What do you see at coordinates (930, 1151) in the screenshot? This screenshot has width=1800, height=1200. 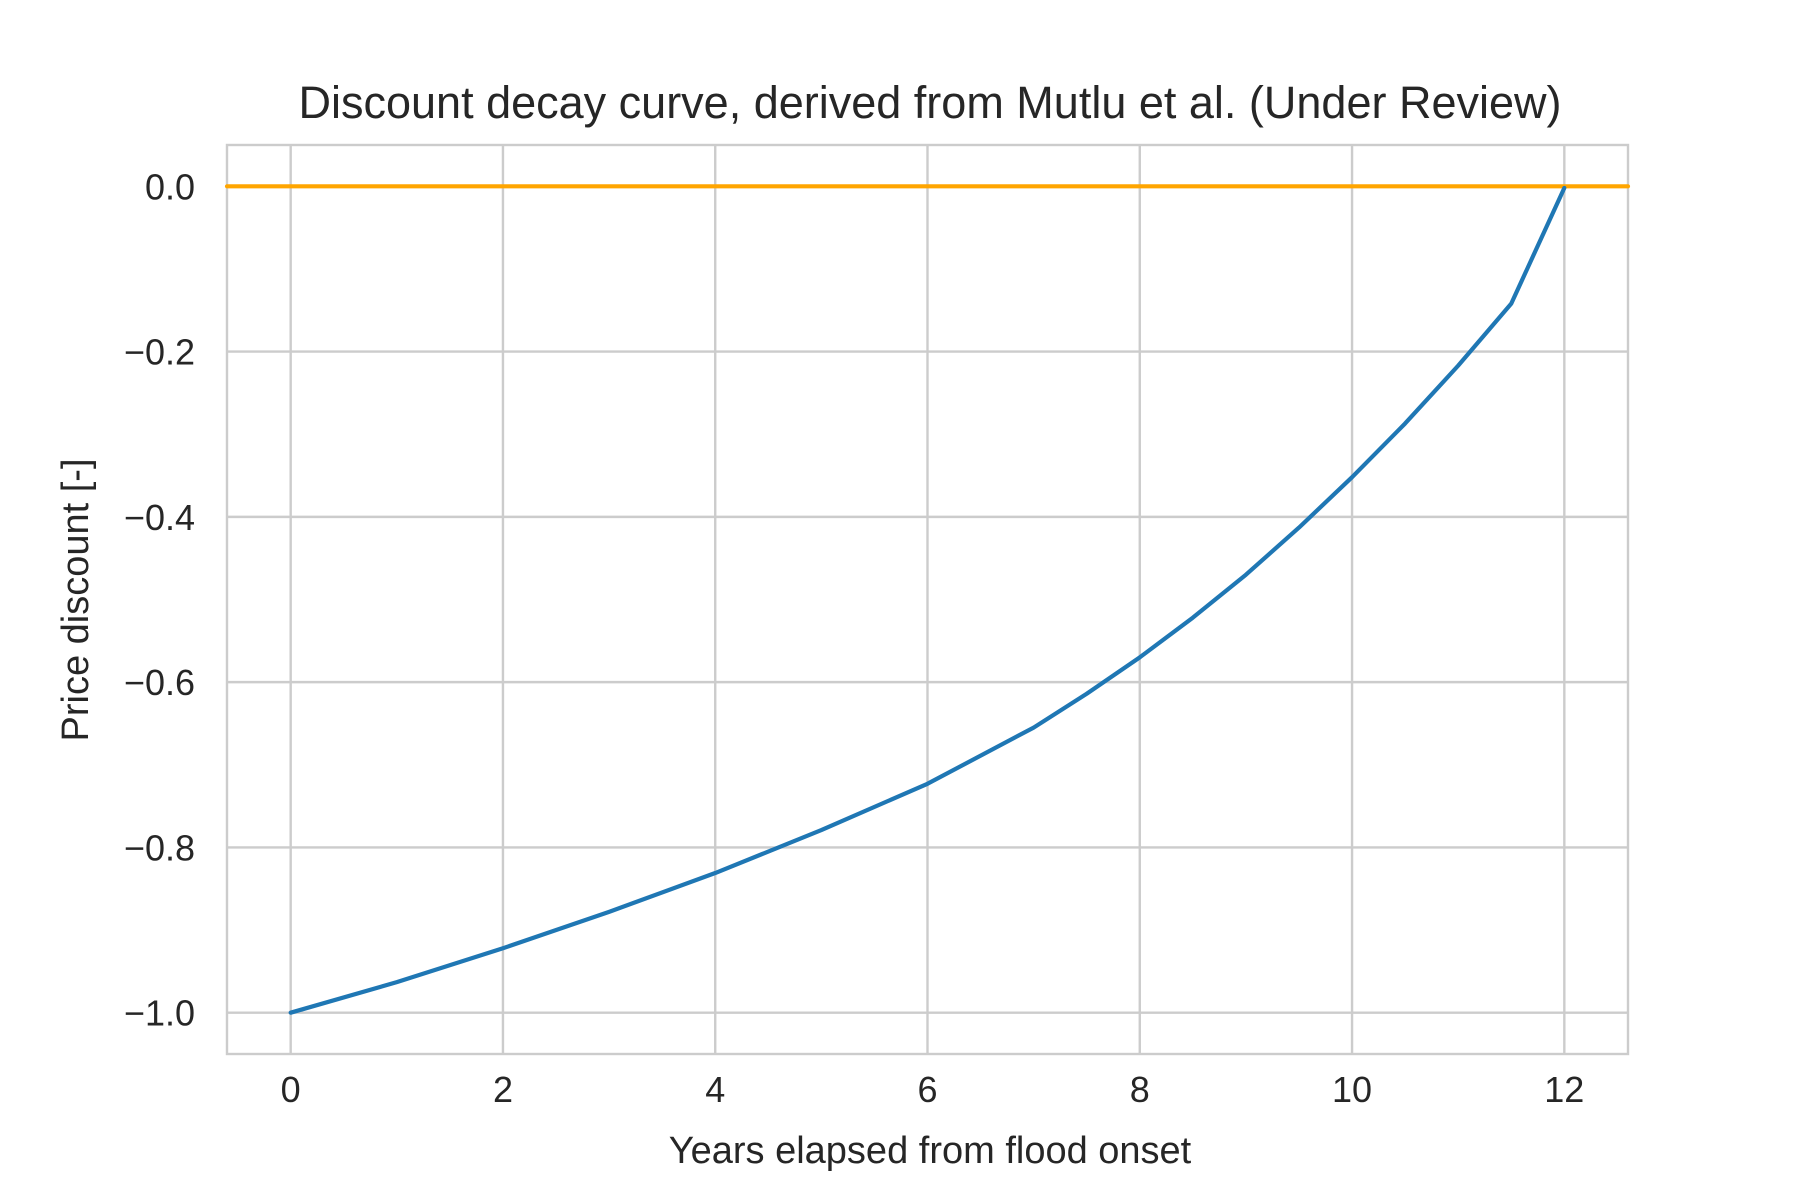 I see `x-axis-label: Years elapsed from flood onset` at bounding box center [930, 1151].